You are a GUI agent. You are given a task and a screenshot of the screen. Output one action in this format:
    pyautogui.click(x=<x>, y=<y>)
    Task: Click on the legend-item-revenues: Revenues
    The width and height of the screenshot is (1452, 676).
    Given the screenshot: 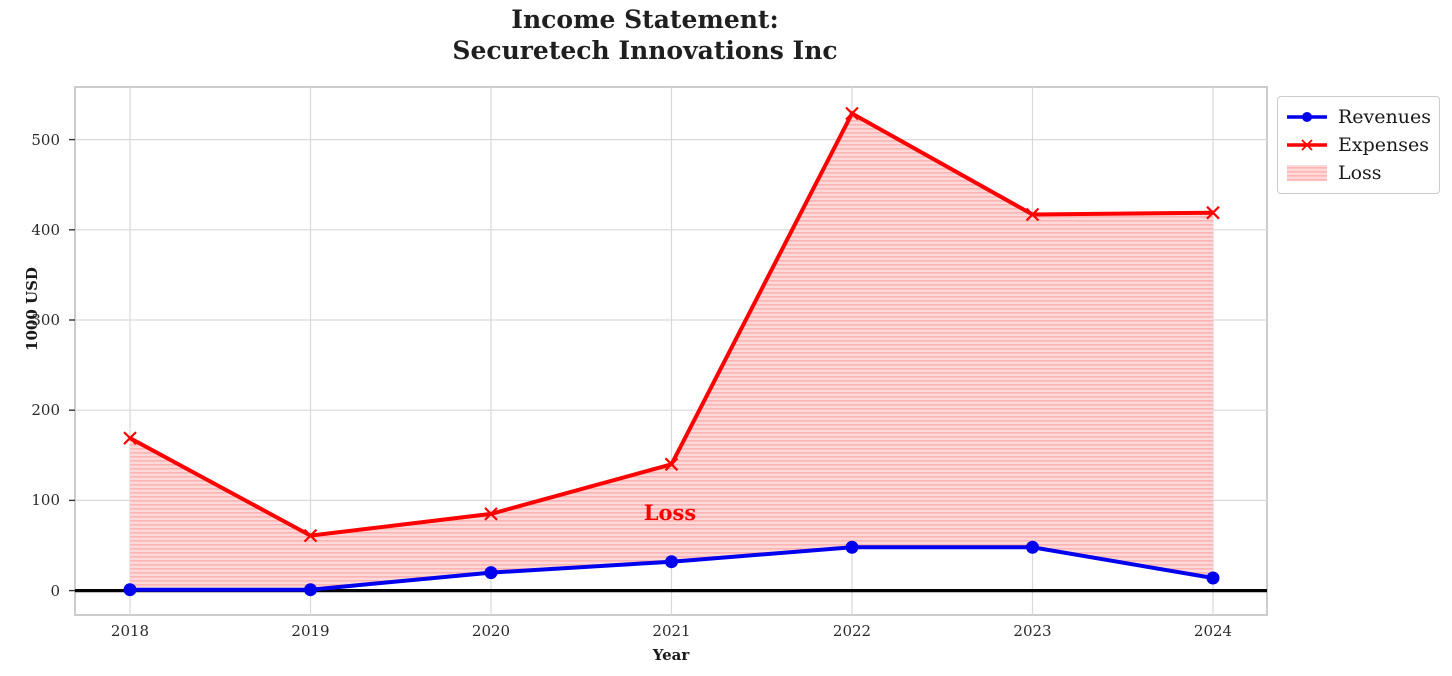 What is the action you would take?
    pyautogui.click(x=1358, y=117)
    